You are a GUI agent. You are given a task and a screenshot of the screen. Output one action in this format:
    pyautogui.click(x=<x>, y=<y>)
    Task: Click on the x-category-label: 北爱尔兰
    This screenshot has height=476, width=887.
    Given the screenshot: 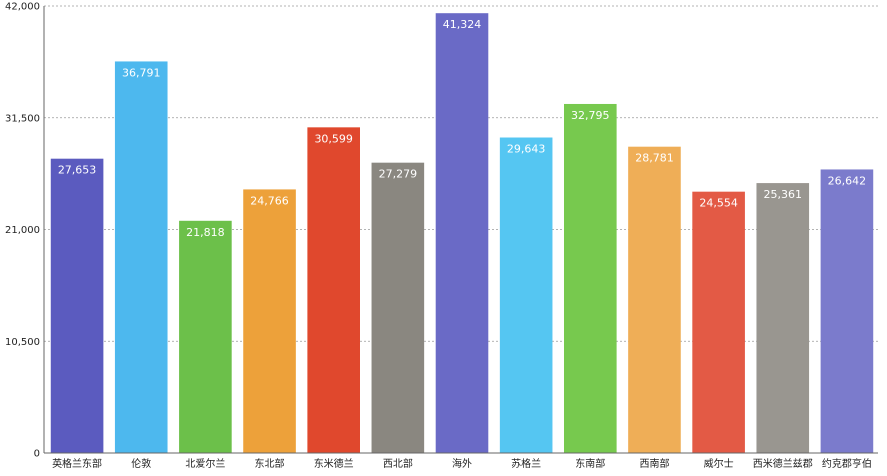 What is the action you would take?
    pyautogui.click(x=205, y=463)
    